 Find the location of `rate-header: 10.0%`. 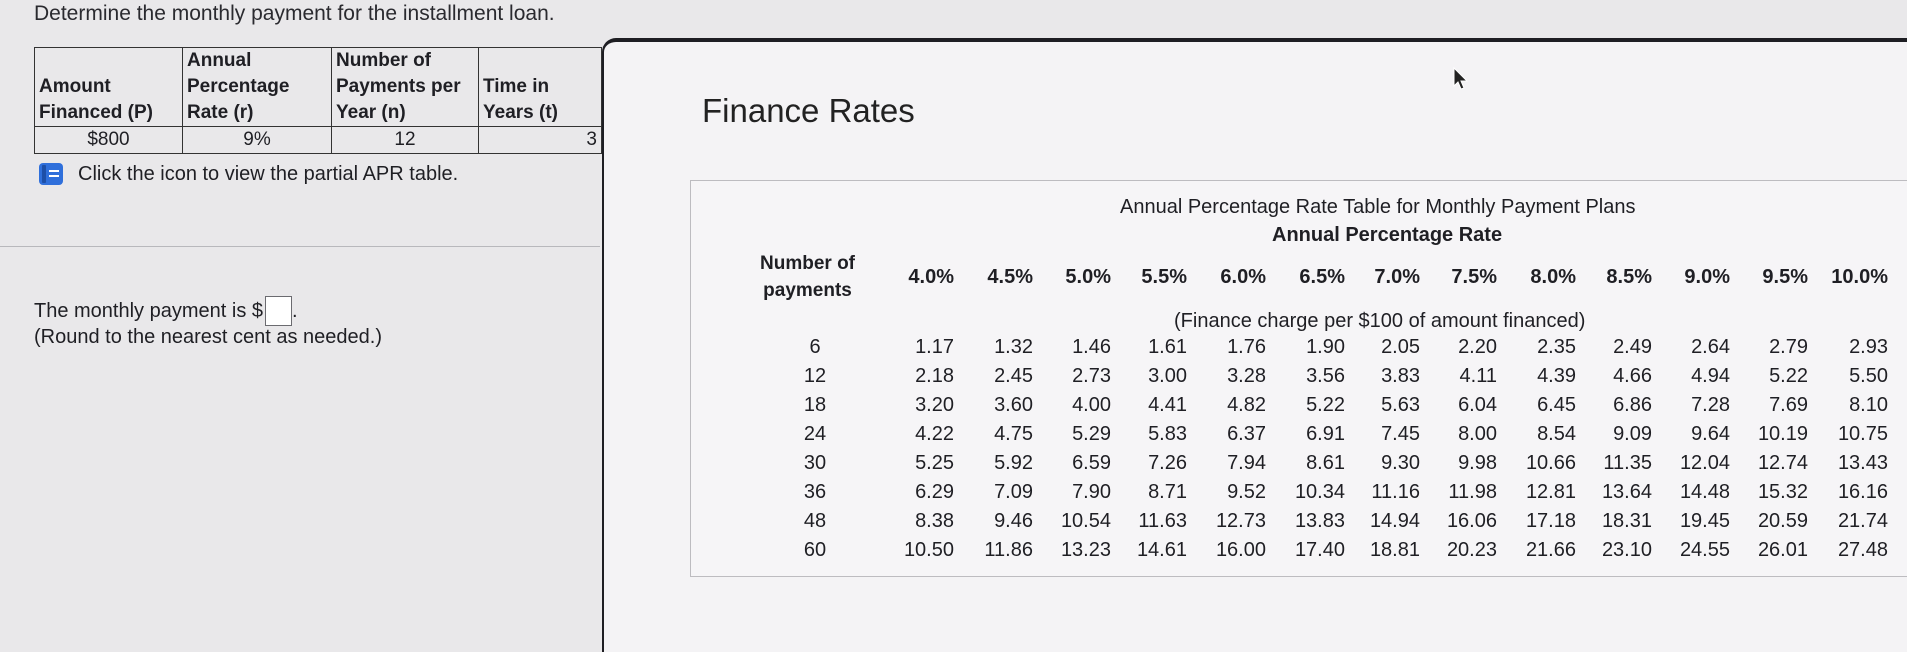

rate-header: 10.0% is located at coordinates (1859, 277).